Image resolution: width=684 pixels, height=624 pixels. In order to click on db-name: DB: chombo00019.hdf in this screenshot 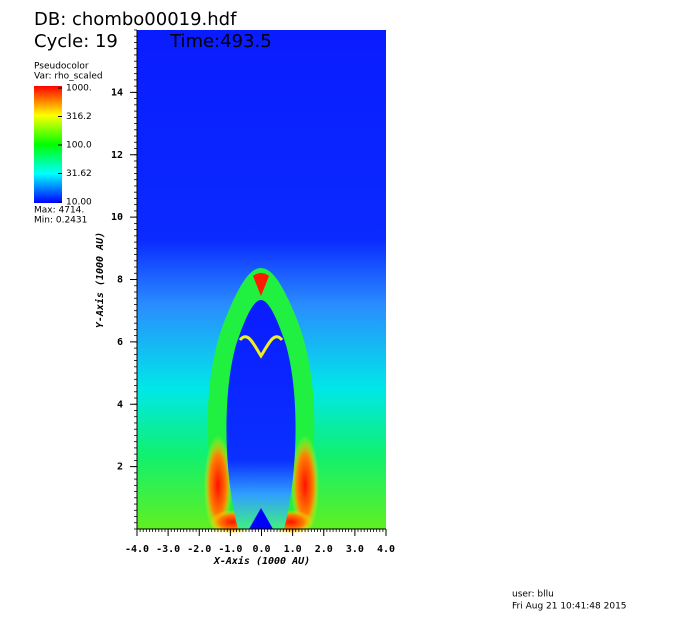, I will do `click(135, 19)`.